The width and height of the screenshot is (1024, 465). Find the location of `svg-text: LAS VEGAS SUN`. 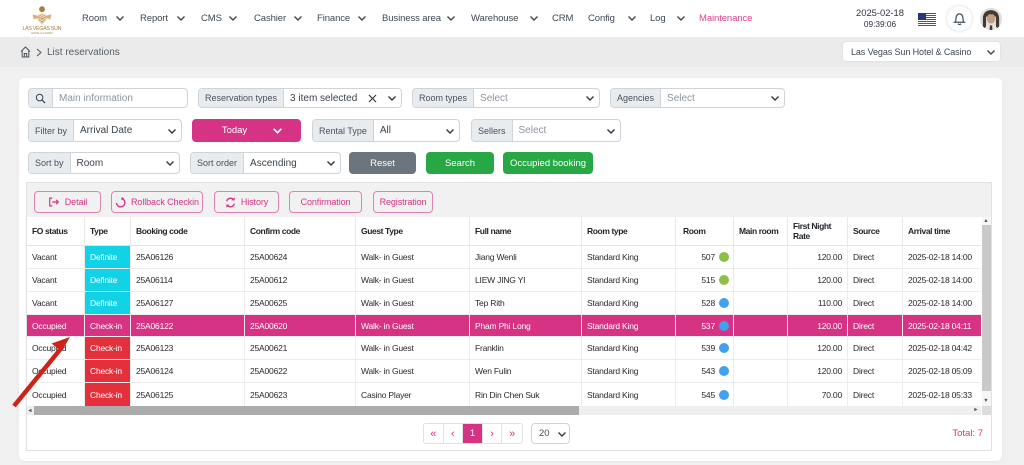

svg-text: LAS VEGAS SUN is located at coordinates (42, 29).